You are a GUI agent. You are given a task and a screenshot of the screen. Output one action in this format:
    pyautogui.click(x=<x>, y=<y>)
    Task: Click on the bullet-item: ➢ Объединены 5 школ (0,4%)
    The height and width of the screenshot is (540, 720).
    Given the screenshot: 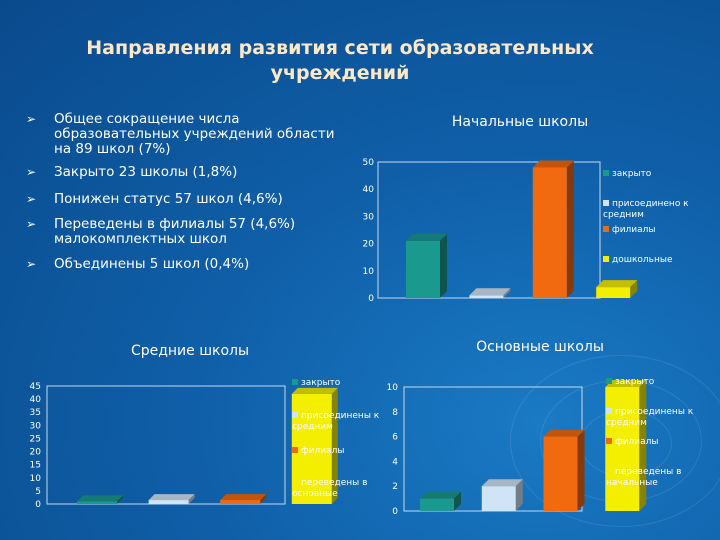 What is the action you would take?
    pyautogui.click(x=182, y=264)
    